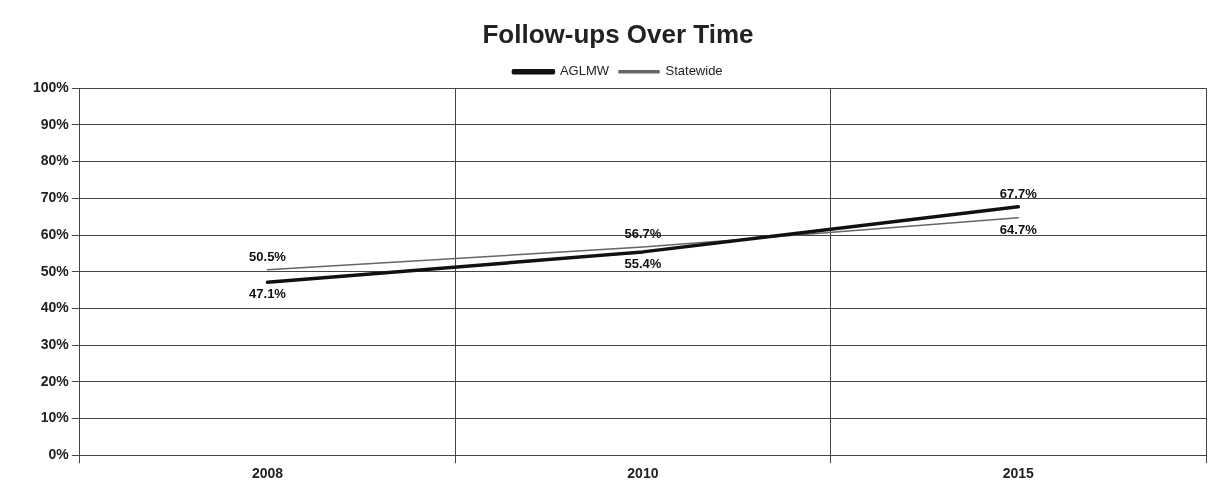 The image size is (1226, 496). Describe the element at coordinates (55, 123) in the screenshot. I see `y-tick-label: 90%` at that location.